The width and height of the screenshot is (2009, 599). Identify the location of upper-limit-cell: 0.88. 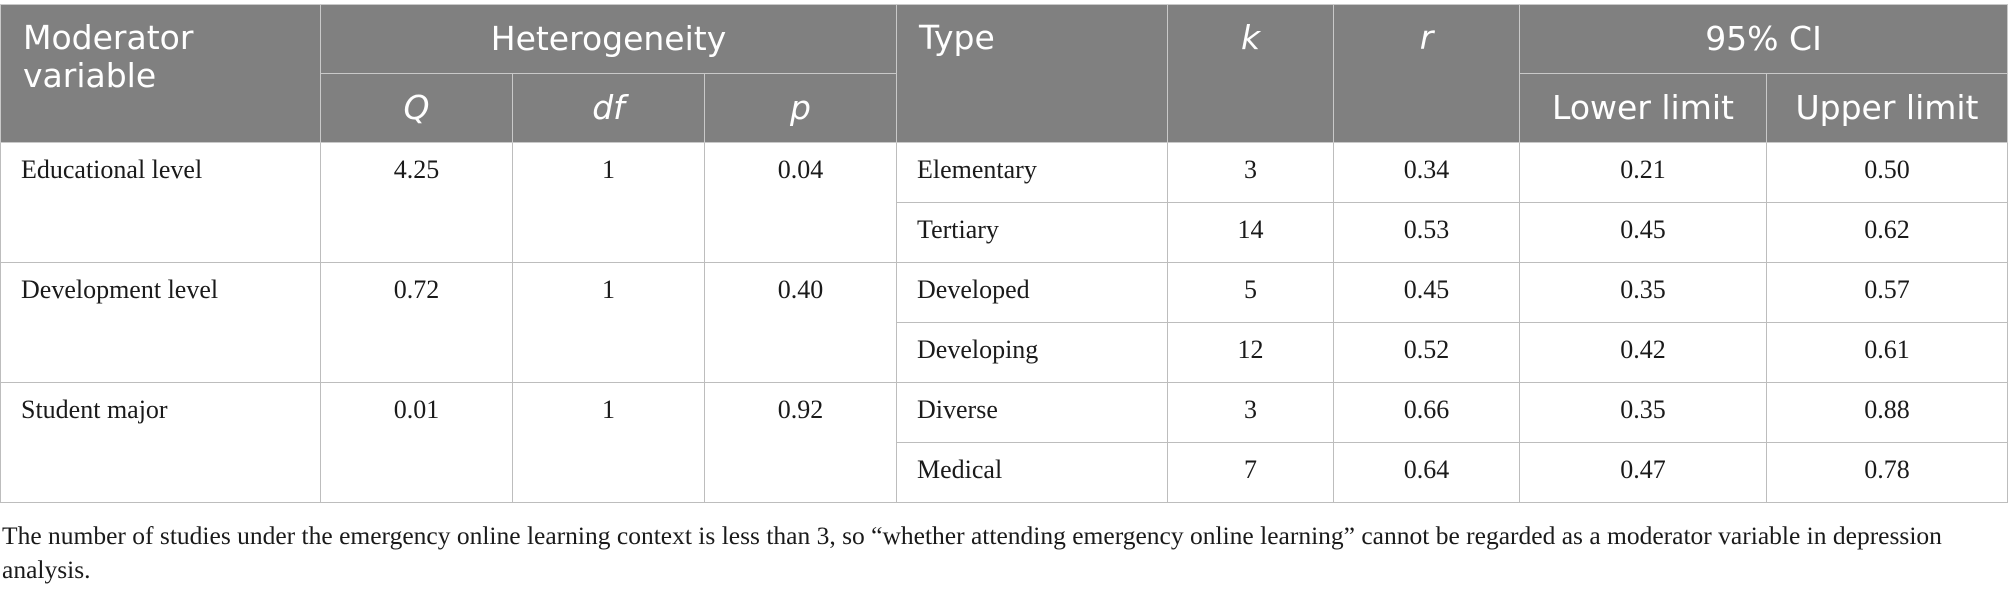
(1887, 412).